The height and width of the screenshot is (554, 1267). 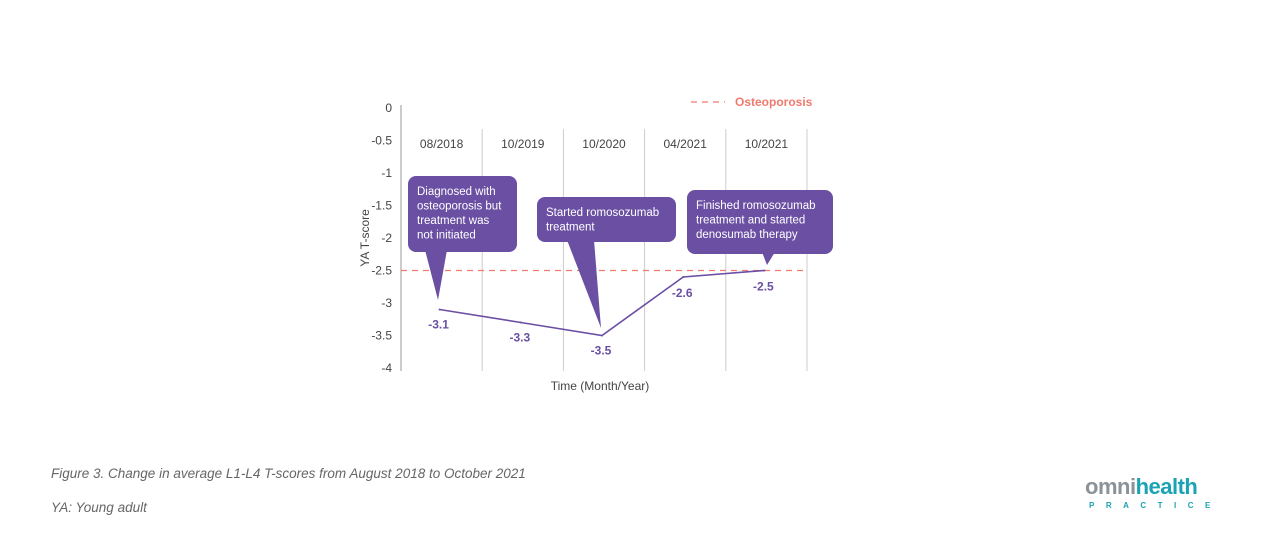 I want to click on callout-text: not initiated, so click(x=446, y=236).